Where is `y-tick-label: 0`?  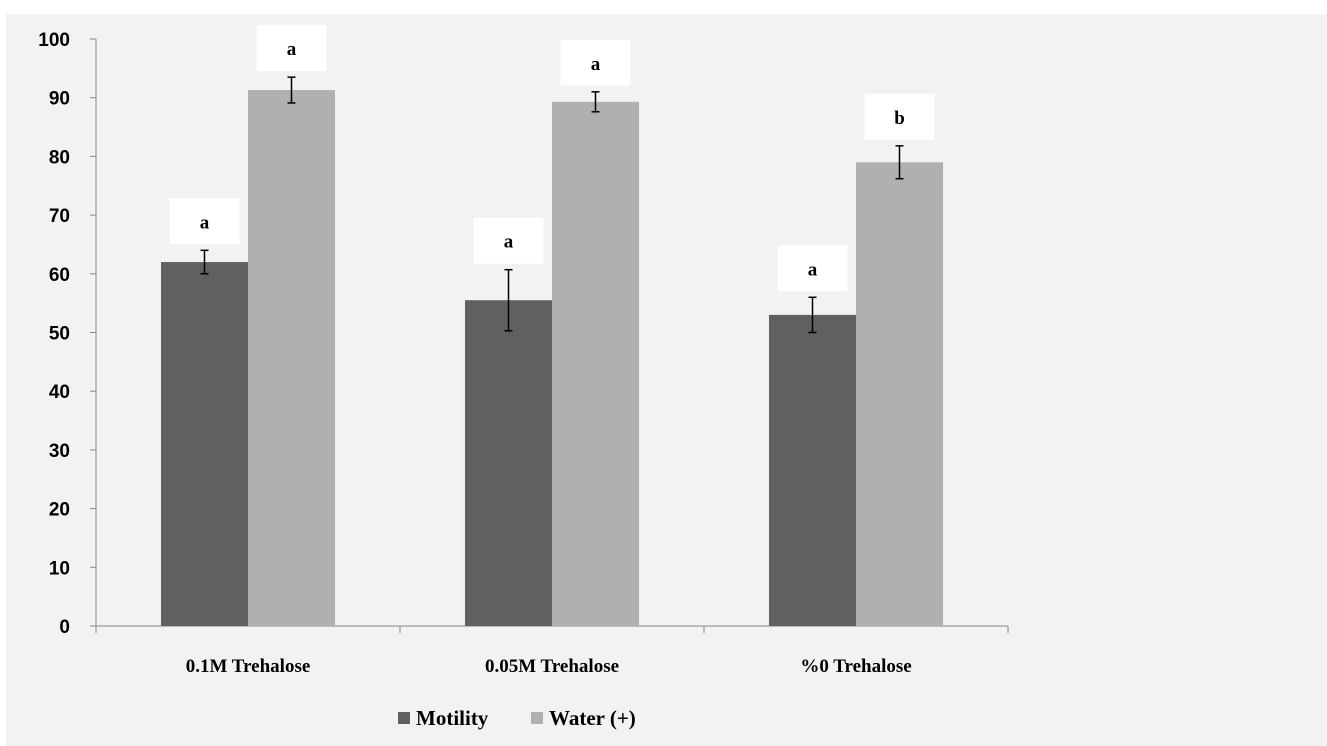 y-tick-label: 0 is located at coordinates (64, 627).